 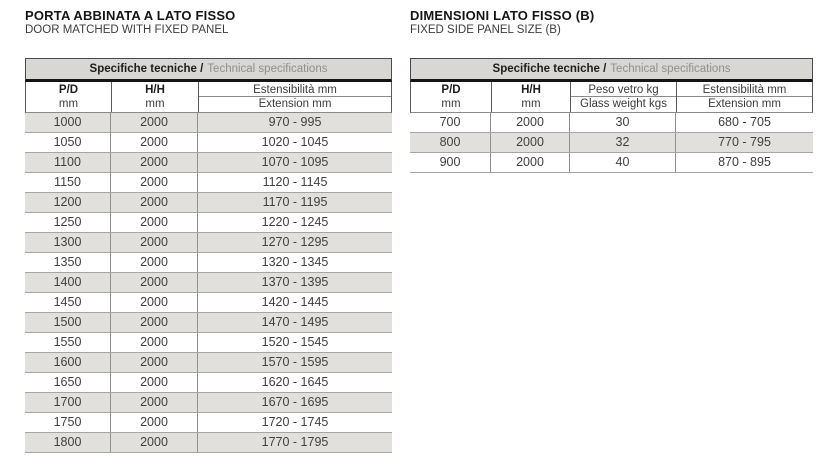 I want to click on table-cell: 1300, so click(x=67, y=242).